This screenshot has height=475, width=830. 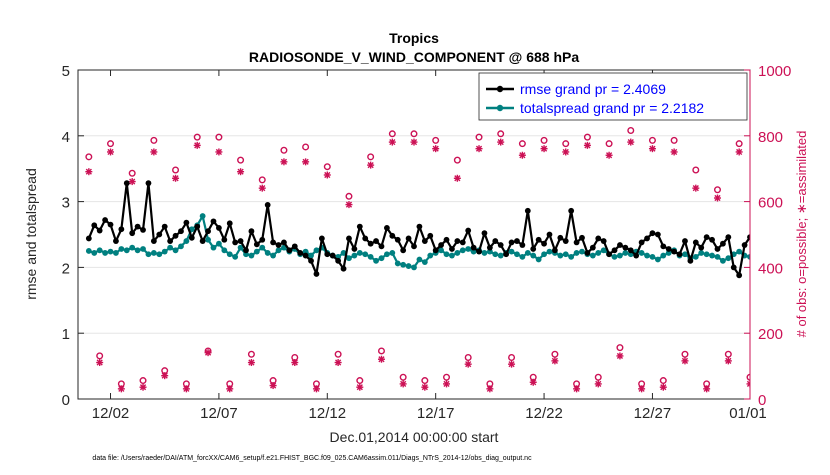 I want to click on left-y-axis-label: rmse and totalspread, so click(x=31, y=234).